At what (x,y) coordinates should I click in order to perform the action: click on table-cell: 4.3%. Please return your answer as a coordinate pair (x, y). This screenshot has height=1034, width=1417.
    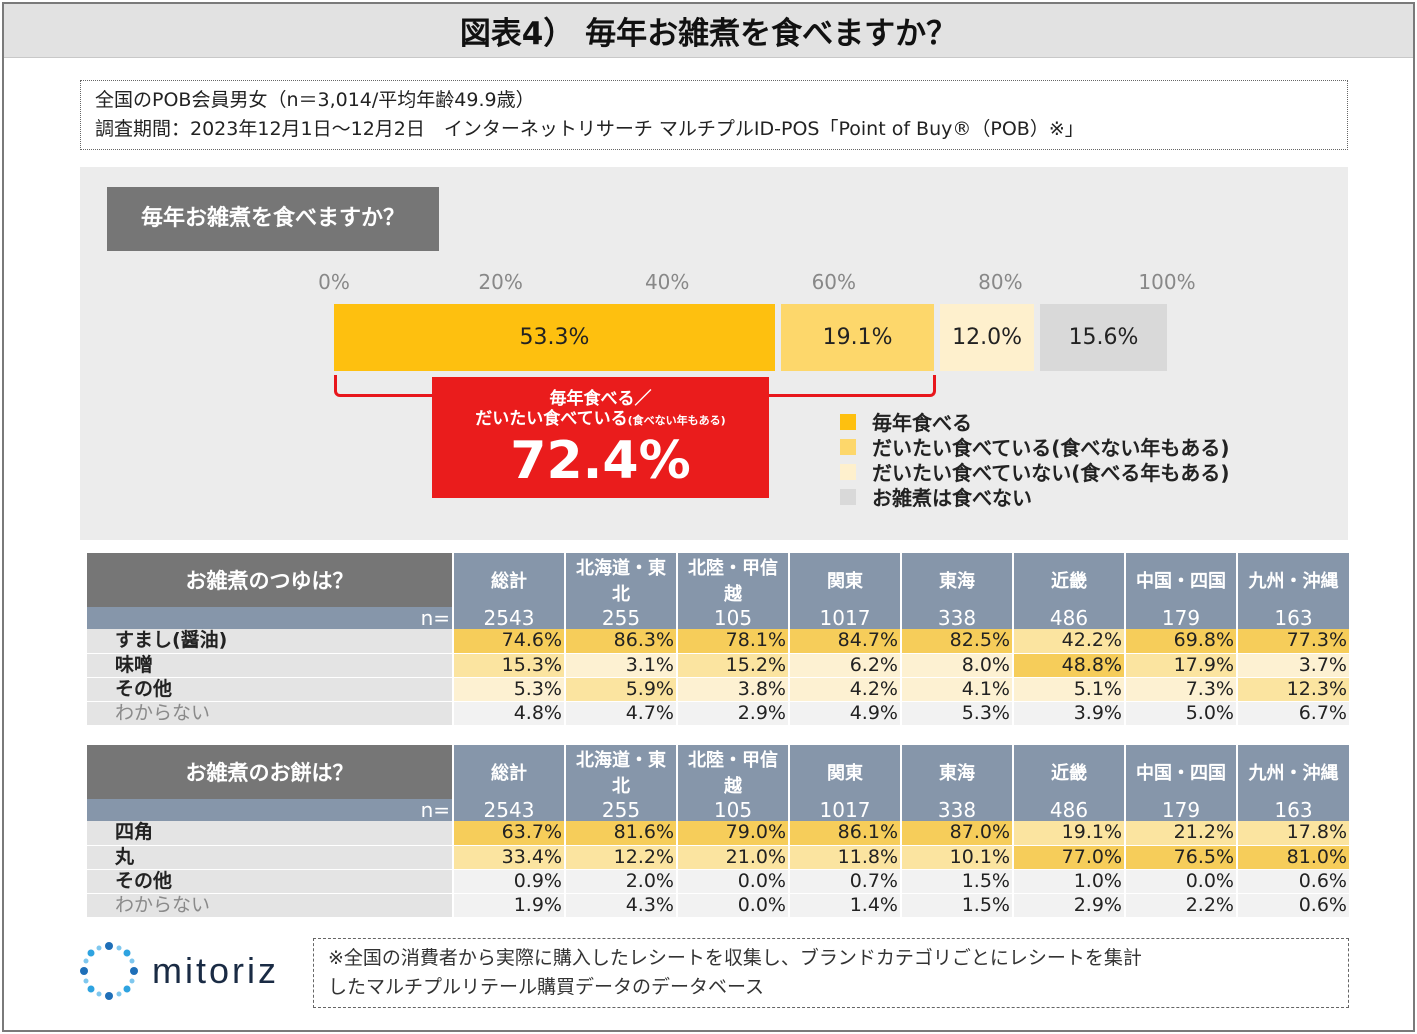
    Looking at the image, I should click on (621, 905).